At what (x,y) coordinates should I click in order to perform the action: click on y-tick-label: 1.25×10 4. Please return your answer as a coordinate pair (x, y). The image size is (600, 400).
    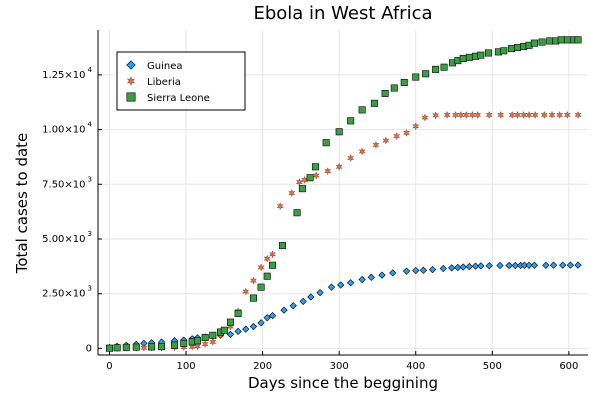
    Looking at the image, I should click on (67, 73).